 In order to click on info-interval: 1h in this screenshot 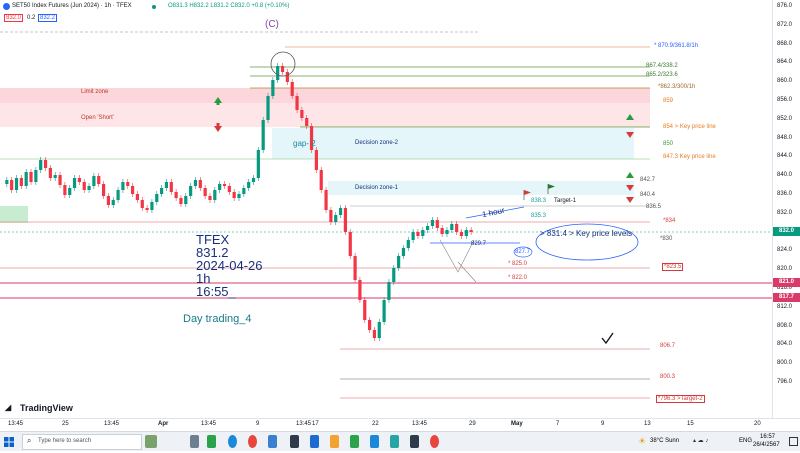, I will do `click(203, 278)`.